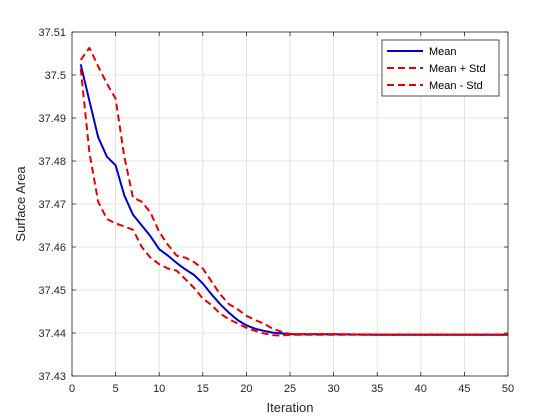 The image size is (560, 420). What do you see at coordinates (457, 69) in the screenshot?
I see `legend-entry-label: Mean + Std` at bounding box center [457, 69].